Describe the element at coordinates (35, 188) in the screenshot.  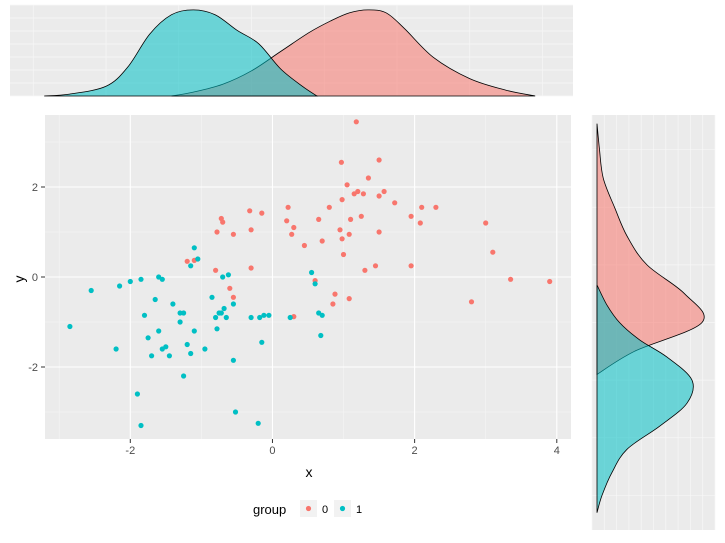
I see `y-tick-label: 2` at that location.